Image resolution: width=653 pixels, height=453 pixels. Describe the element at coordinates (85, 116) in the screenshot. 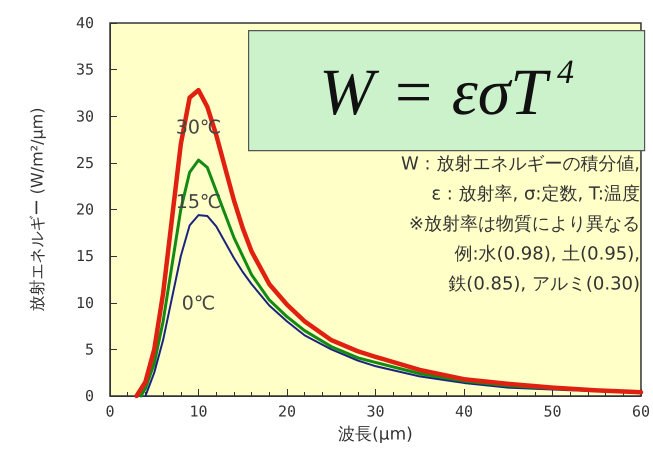

I see `y-tick-label: 30` at that location.